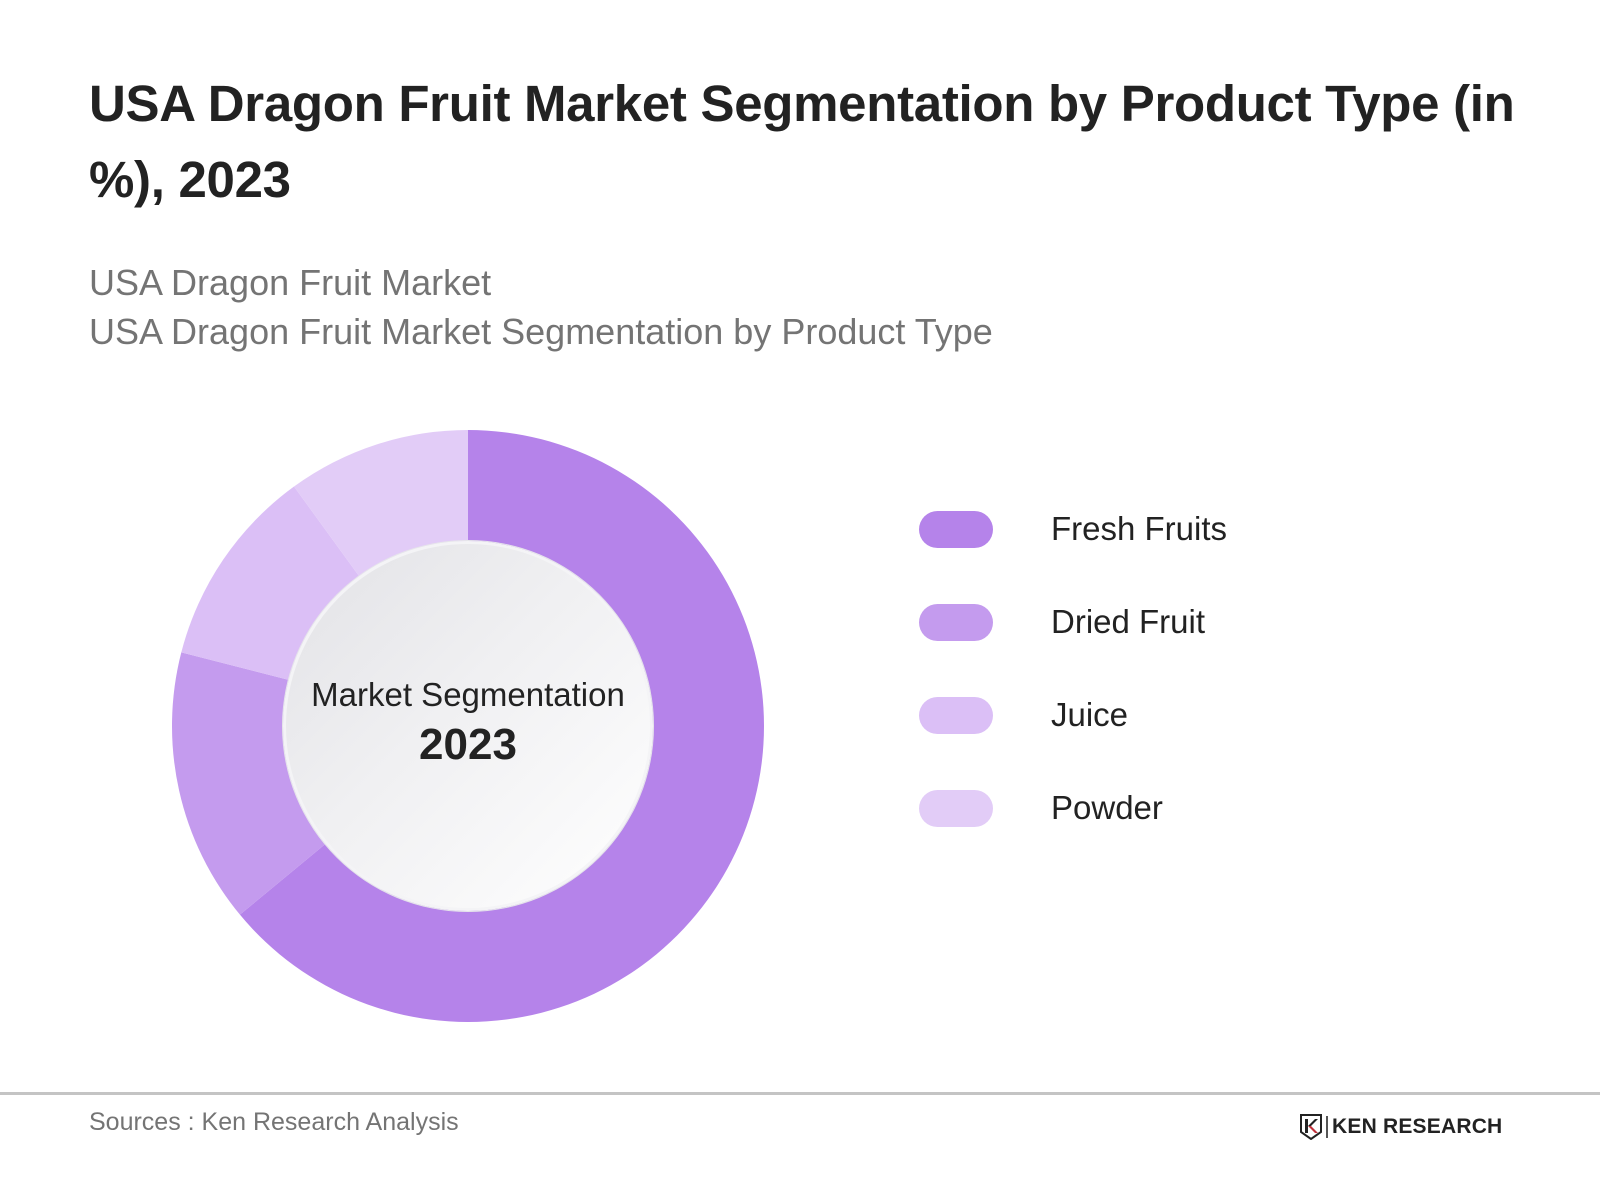 The width and height of the screenshot is (1600, 1200). I want to click on source-note: Sources : Ken Research Analysis, so click(274, 1122).